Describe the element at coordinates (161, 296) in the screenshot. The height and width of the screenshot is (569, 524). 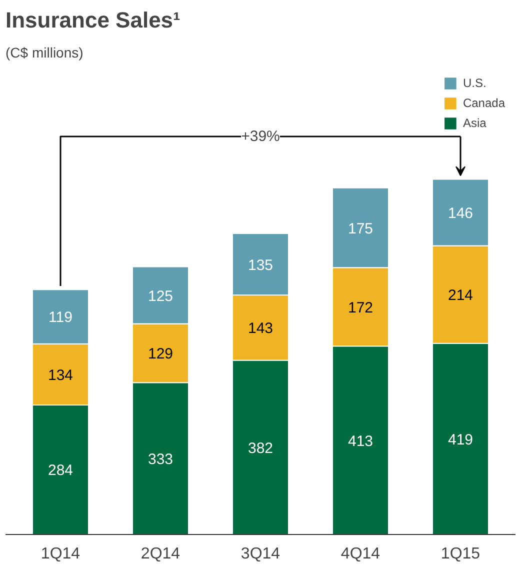
I see `data-label: 125` at that location.